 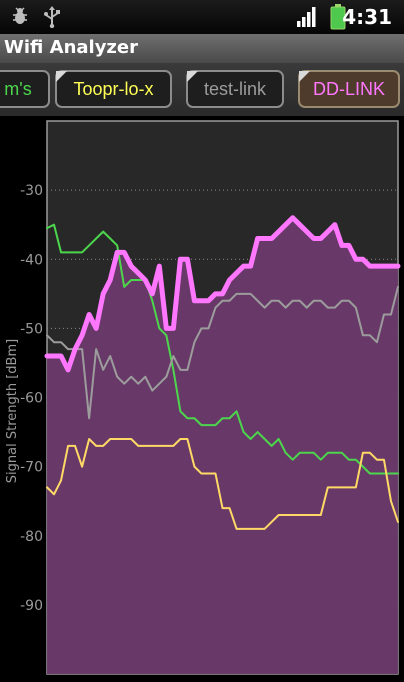 What do you see at coordinates (31, 537) in the screenshot?
I see `y-tick-label: -80` at bounding box center [31, 537].